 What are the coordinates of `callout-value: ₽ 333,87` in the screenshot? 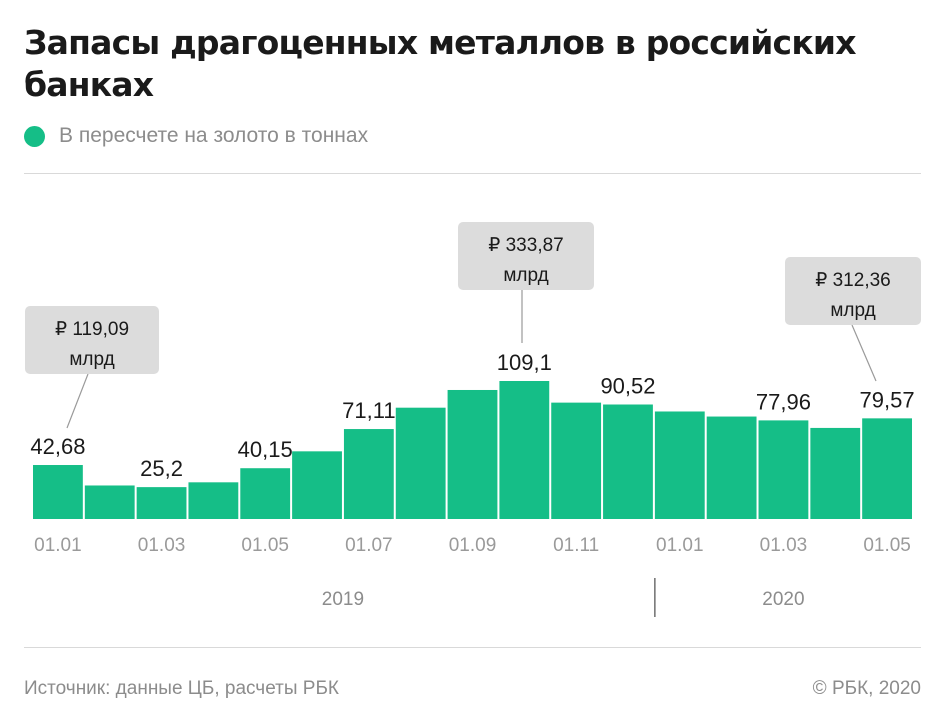 It's located at (525, 245).